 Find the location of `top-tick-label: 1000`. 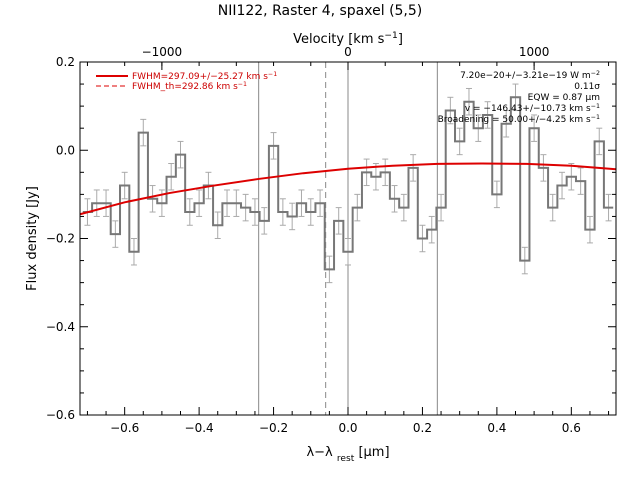

top-tick-label: 1000 is located at coordinates (534, 52).